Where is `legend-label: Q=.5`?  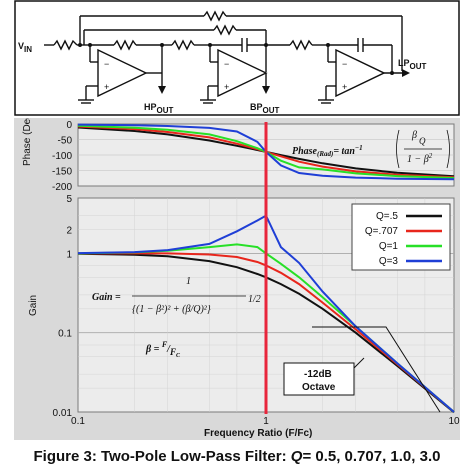
legend-label: Q=.5 is located at coordinates (387, 216).